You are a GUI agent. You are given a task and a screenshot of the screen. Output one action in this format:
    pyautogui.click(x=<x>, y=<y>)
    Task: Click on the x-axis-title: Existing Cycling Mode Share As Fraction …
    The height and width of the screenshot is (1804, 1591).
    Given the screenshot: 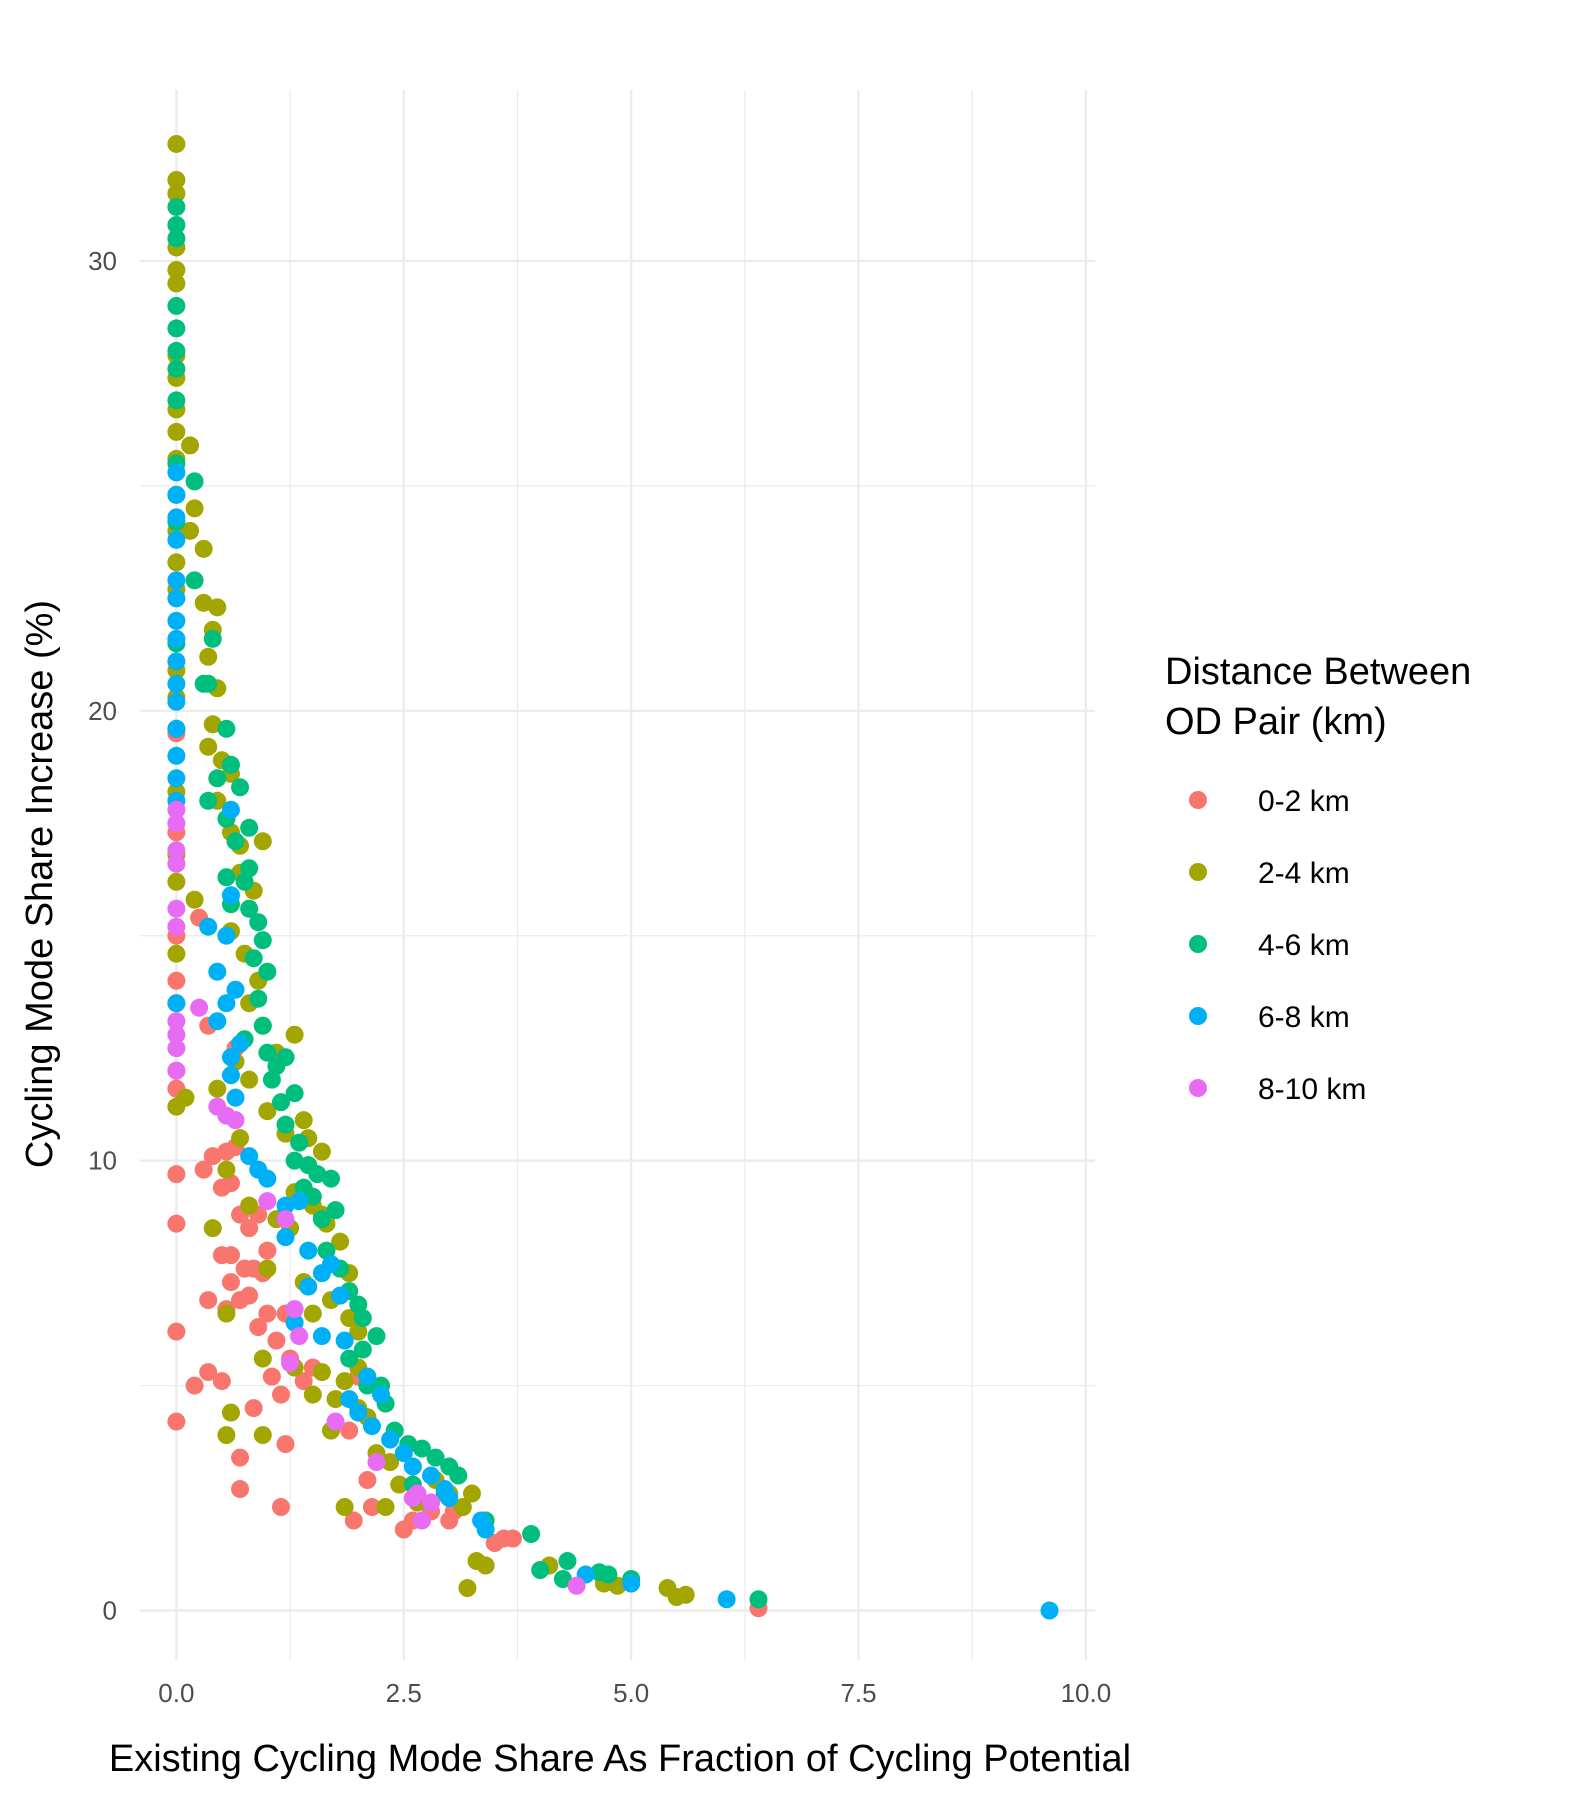 What is the action you would take?
    pyautogui.click(x=620, y=1759)
    